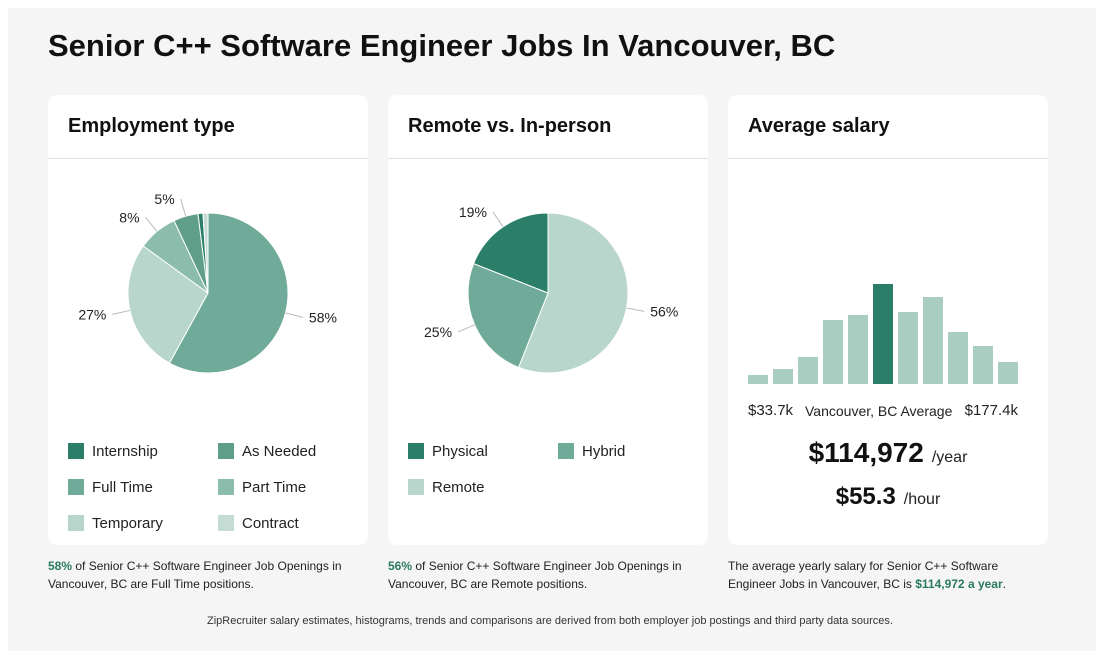 Image resolution: width=1100 pixels, height=651 pixels. I want to click on legend-item-contract: Contract, so click(258, 523).